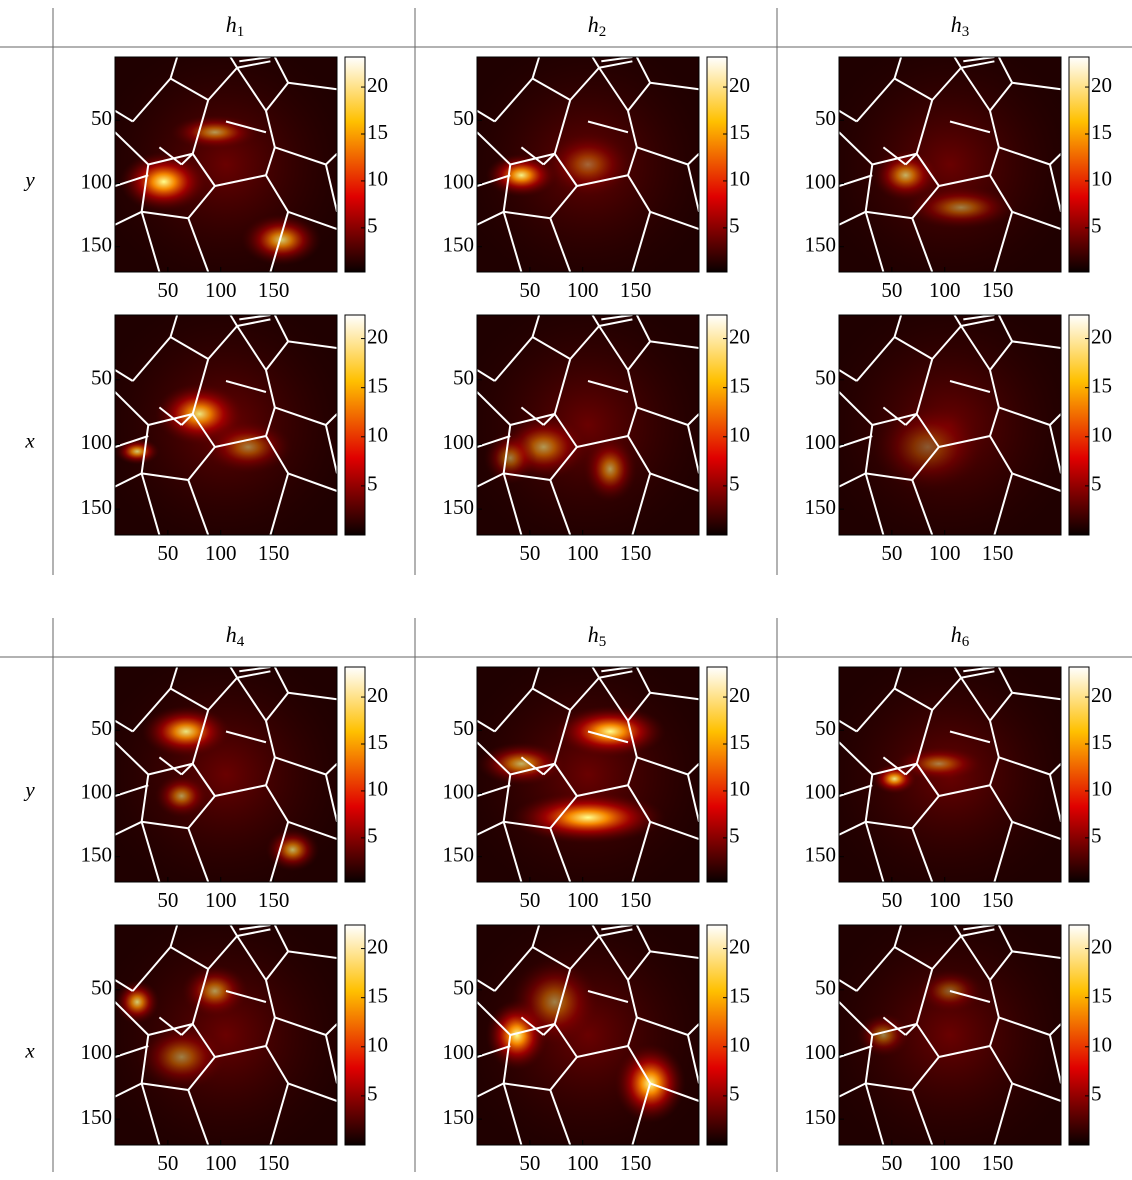 The width and height of the screenshot is (1132, 1180). I want to click on column-header: h4, so click(235, 636).